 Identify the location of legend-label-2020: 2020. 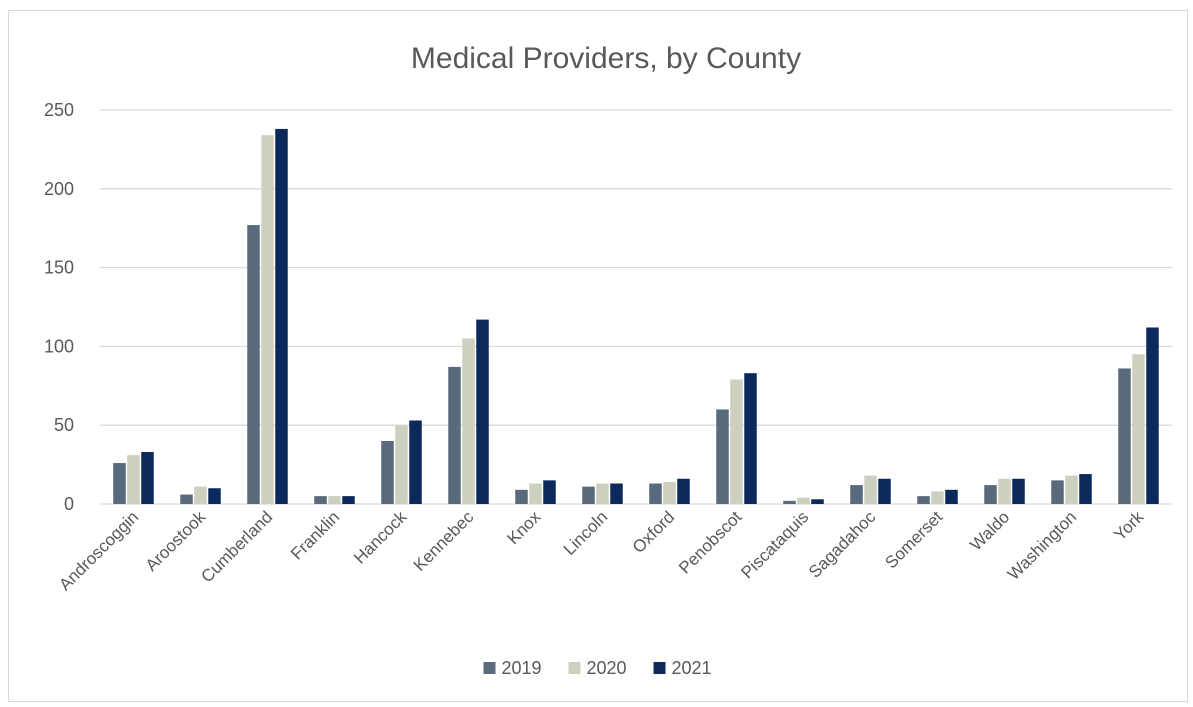
(607, 668).